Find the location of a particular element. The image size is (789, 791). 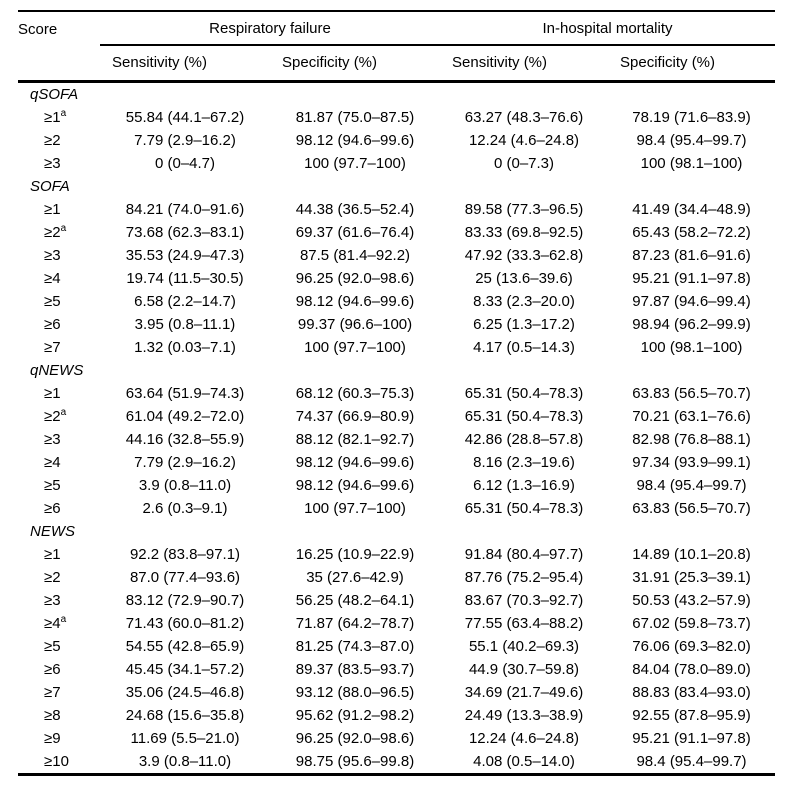

score-column-header: Score is located at coordinates (38, 29).